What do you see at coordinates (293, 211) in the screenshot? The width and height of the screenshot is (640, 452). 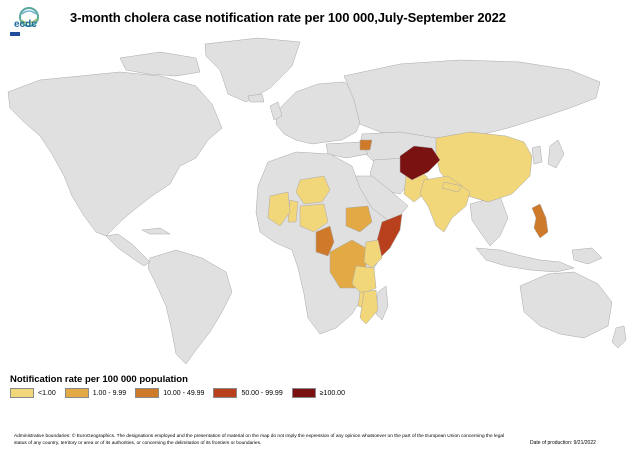 I see `country-benin` at bounding box center [293, 211].